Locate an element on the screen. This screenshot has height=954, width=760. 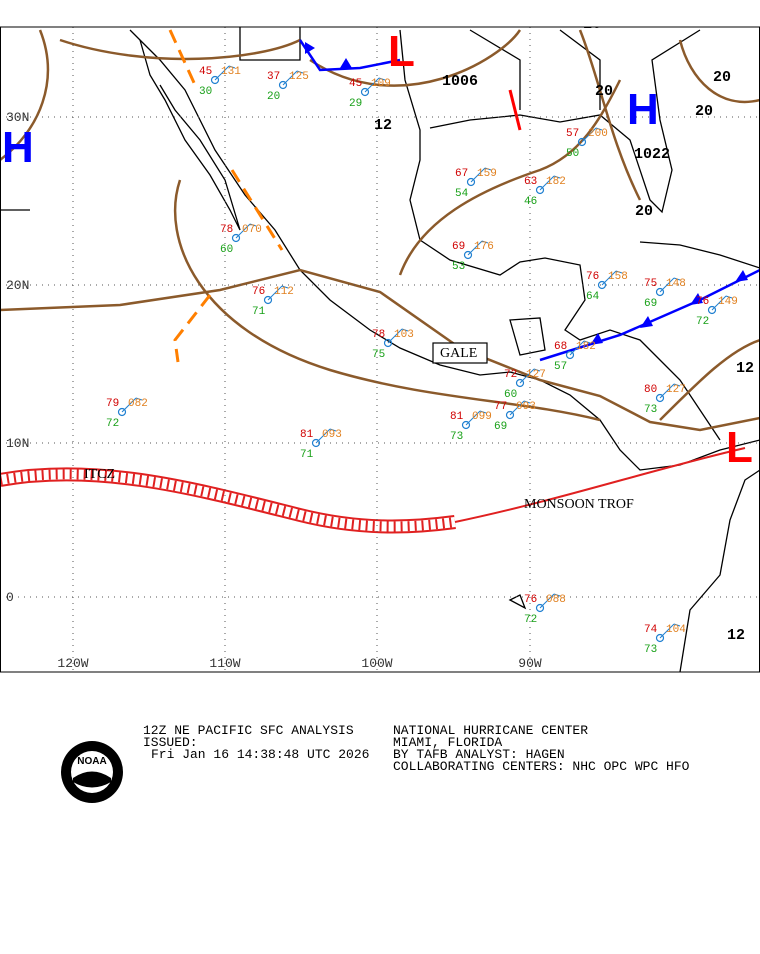
pressure: 127 is located at coordinates (676, 390).